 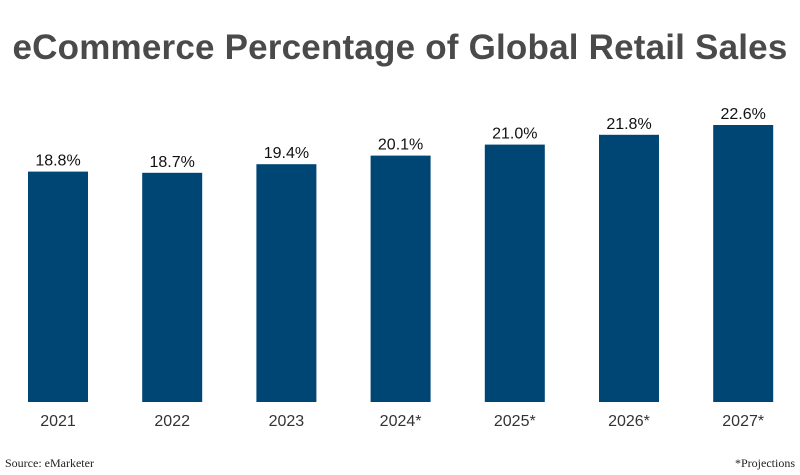 I want to click on data-label: 18.8%, so click(x=57, y=161).